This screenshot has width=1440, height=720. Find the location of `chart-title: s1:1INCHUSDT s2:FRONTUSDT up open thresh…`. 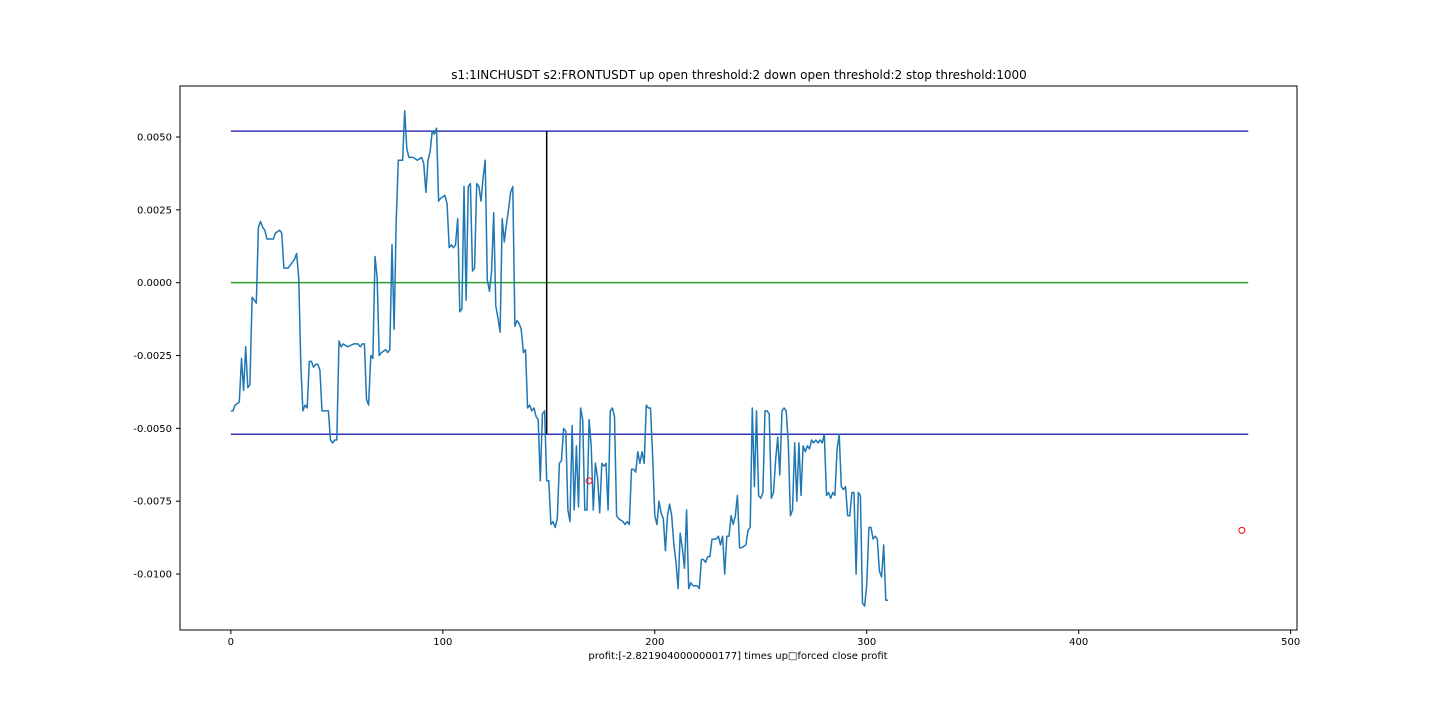

chart-title: s1:1INCHUSDT s2:FRONTUSDT up open thresh… is located at coordinates (739, 75).